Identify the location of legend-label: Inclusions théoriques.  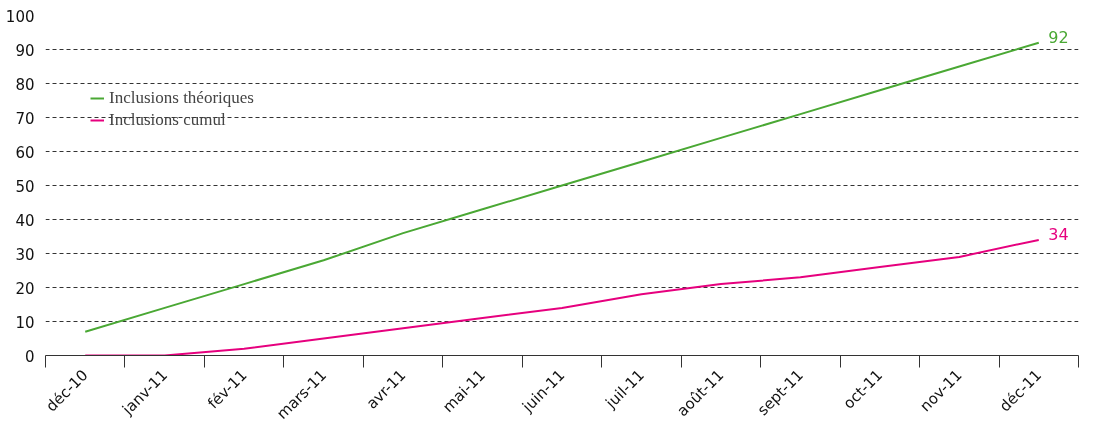
(181, 98).